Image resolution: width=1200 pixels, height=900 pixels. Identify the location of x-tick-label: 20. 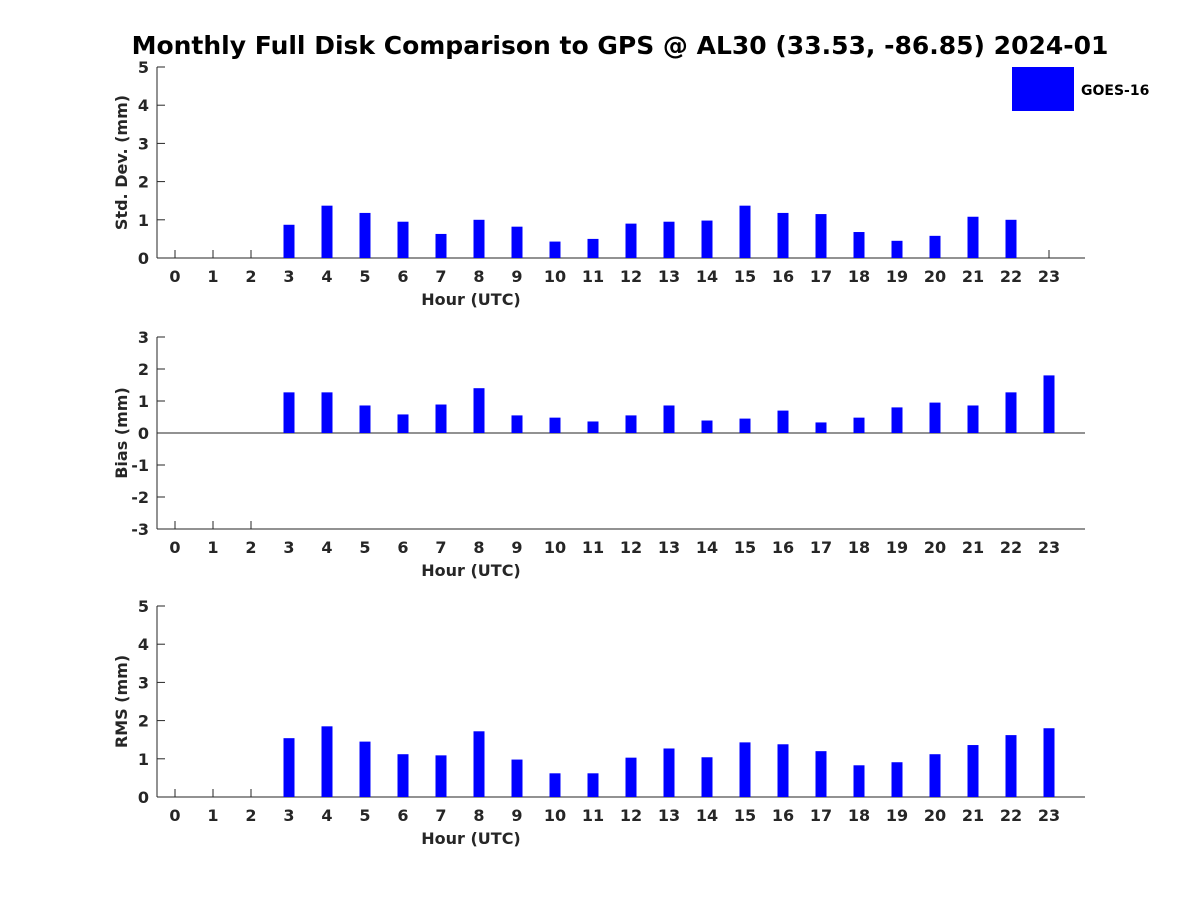
(935, 547).